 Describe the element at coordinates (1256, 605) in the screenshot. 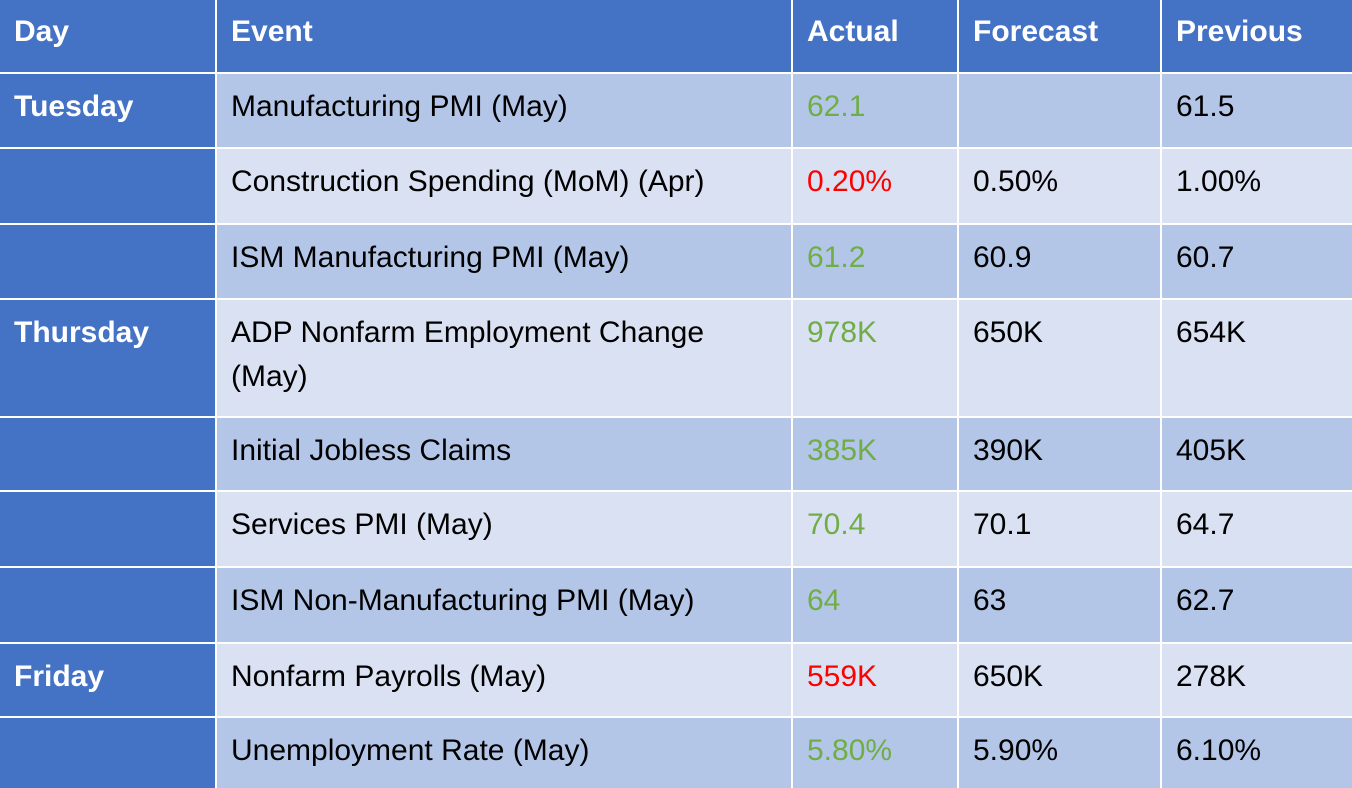

I see `previous-cell: 62.7` at that location.